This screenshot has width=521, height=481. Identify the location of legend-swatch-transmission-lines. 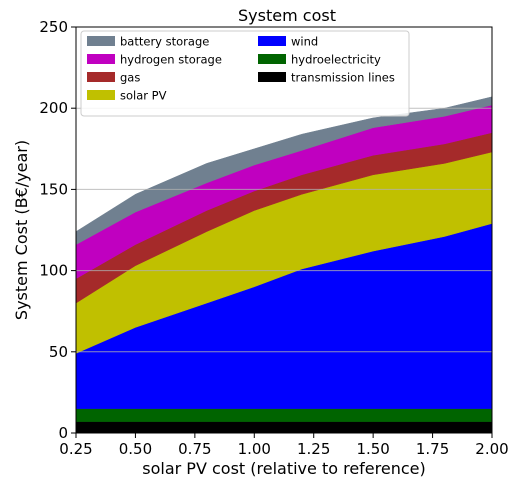
(272, 77).